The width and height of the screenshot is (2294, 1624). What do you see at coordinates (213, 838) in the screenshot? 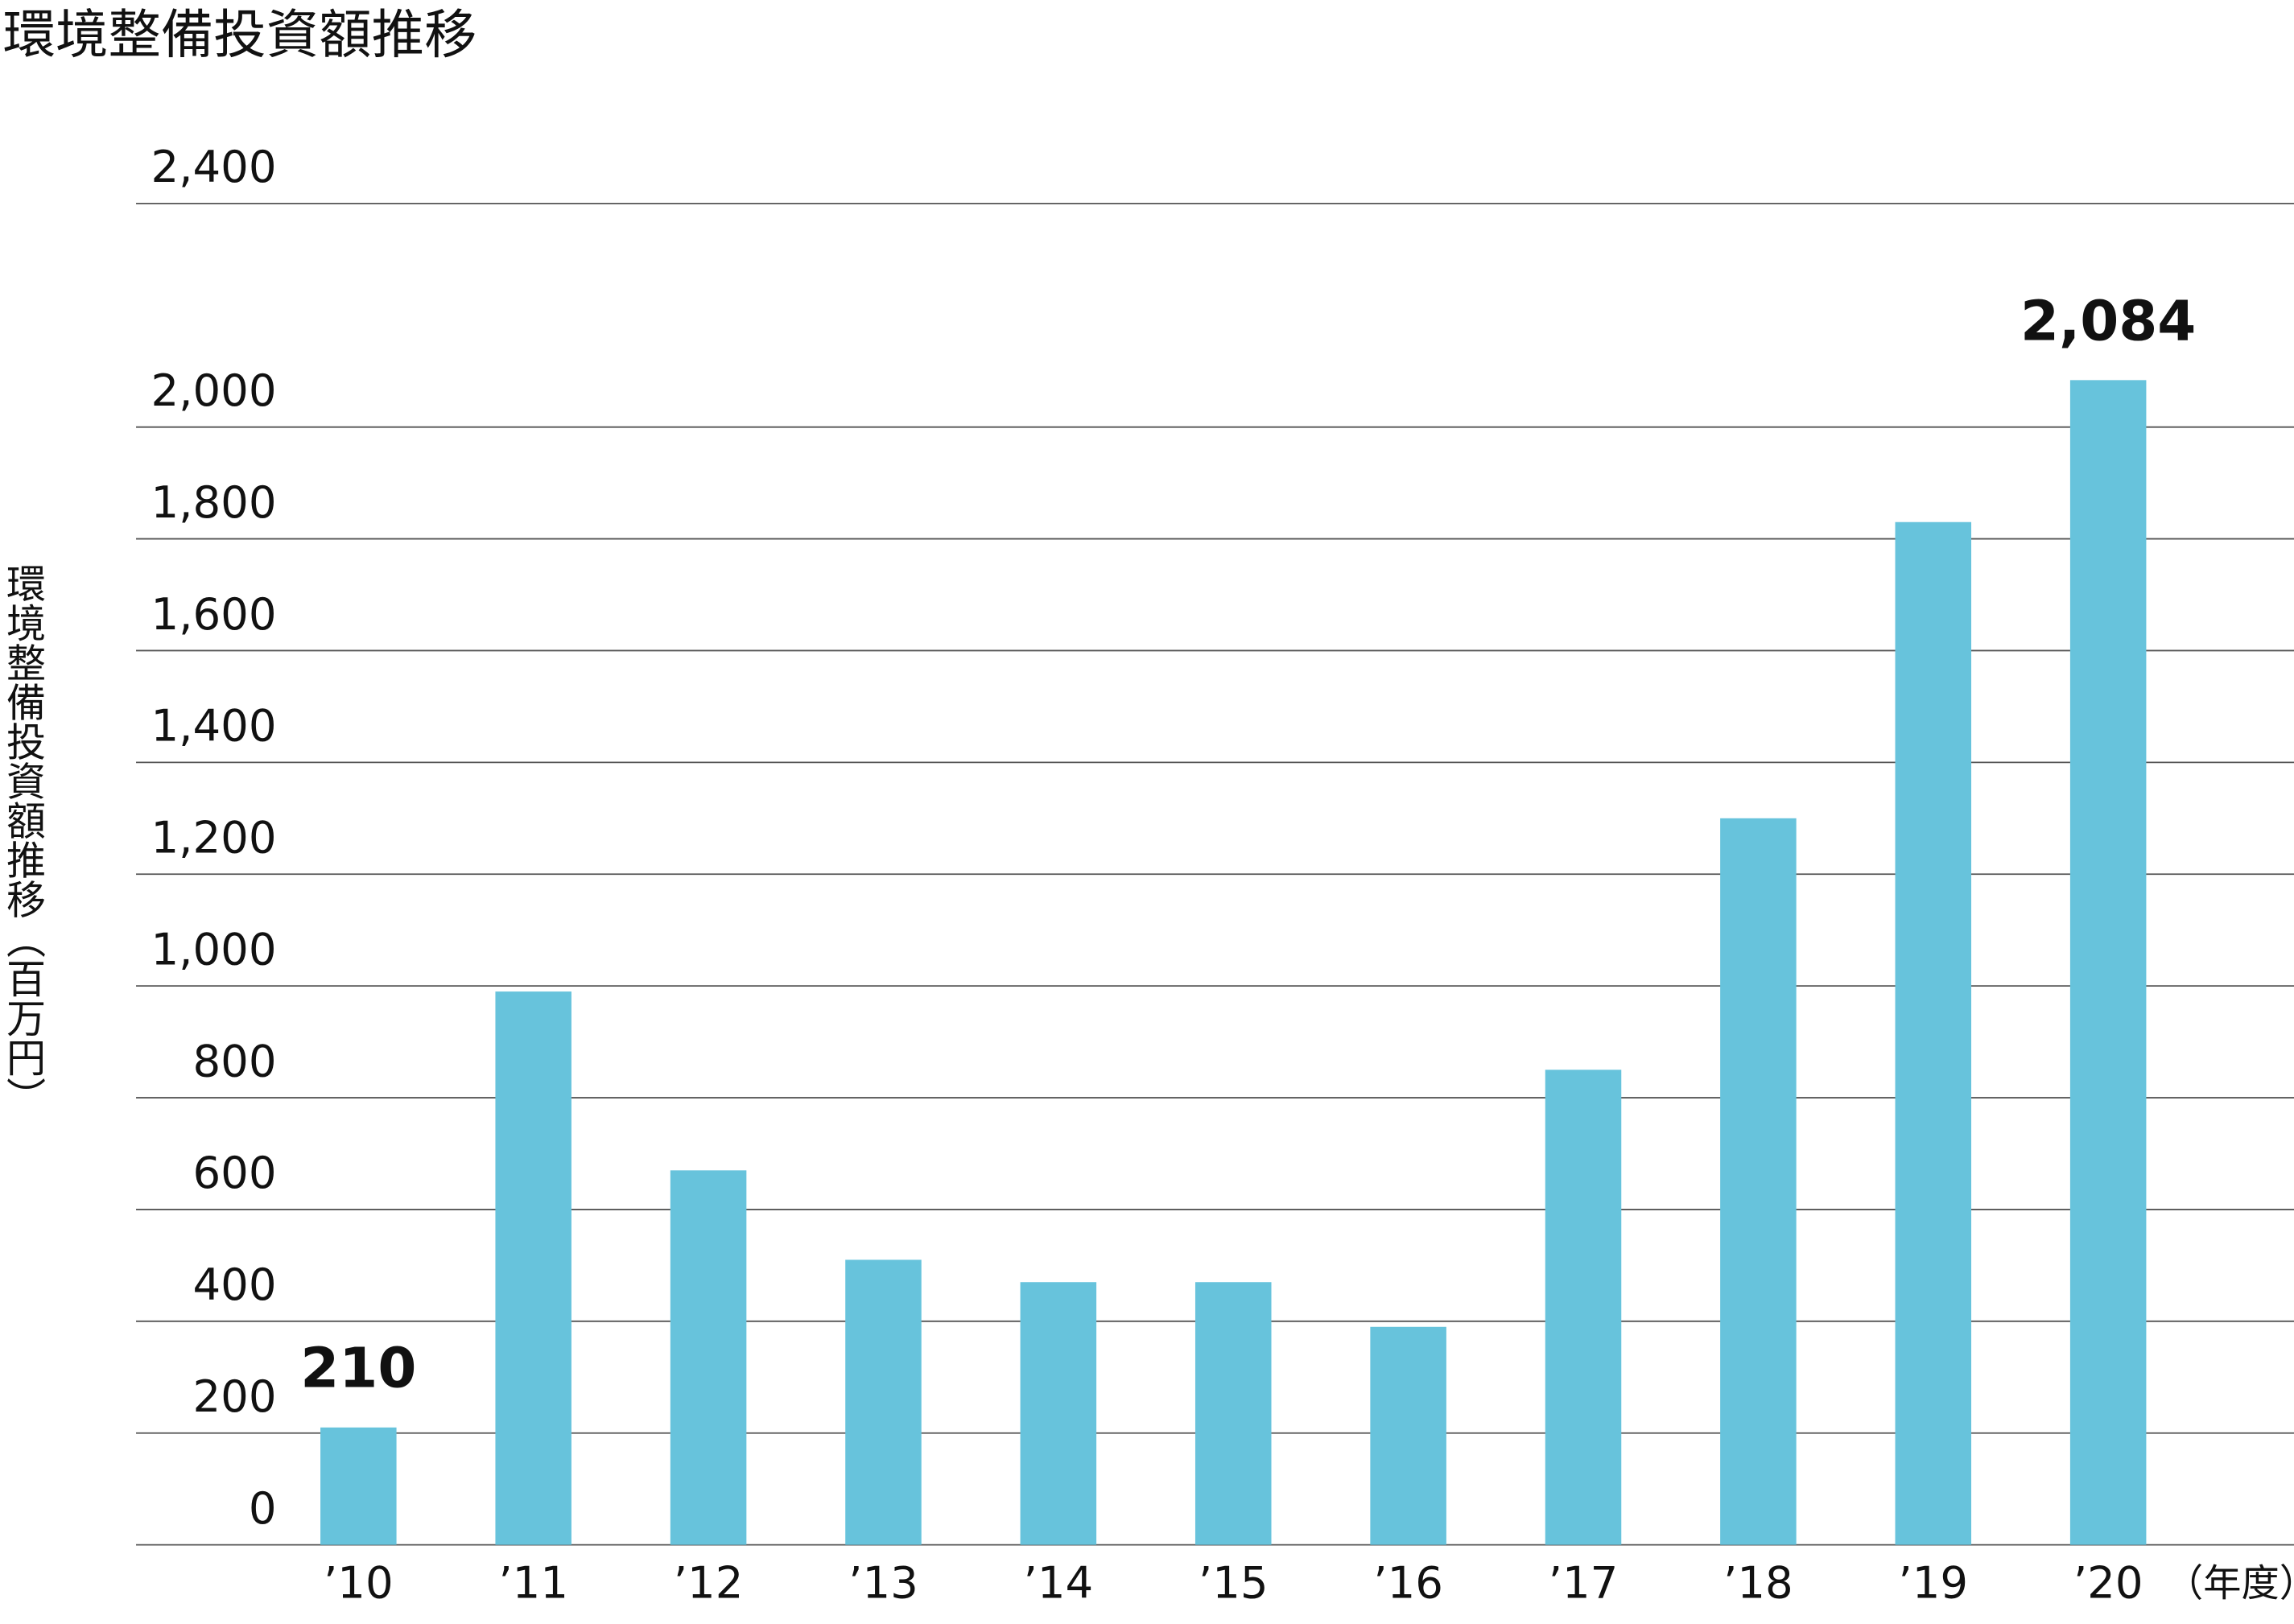
I see `y-tick-label: 1,200` at bounding box center [213, 838].